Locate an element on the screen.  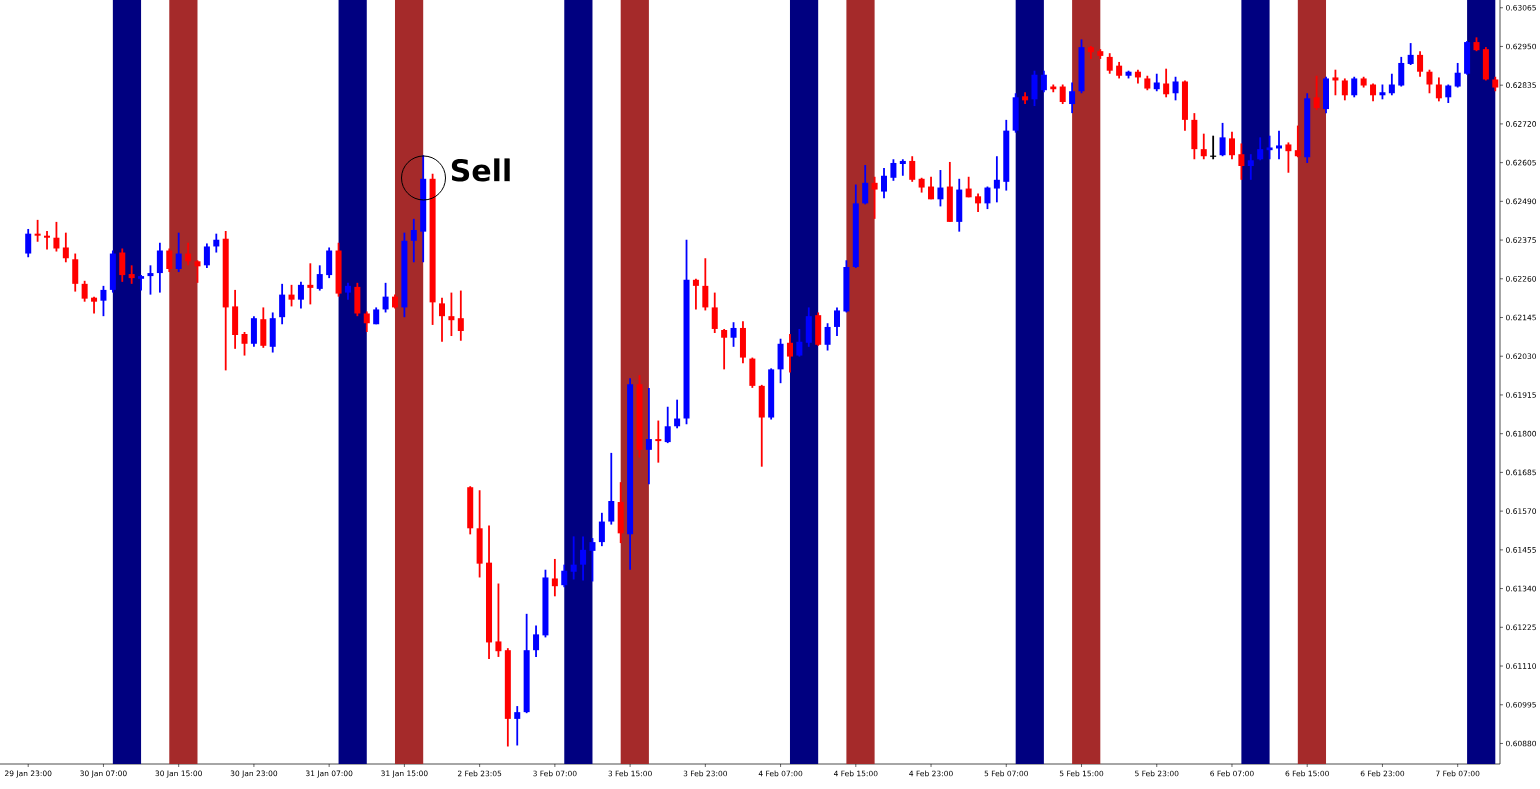
annotation: Sell is located at coordinates (480, 170).